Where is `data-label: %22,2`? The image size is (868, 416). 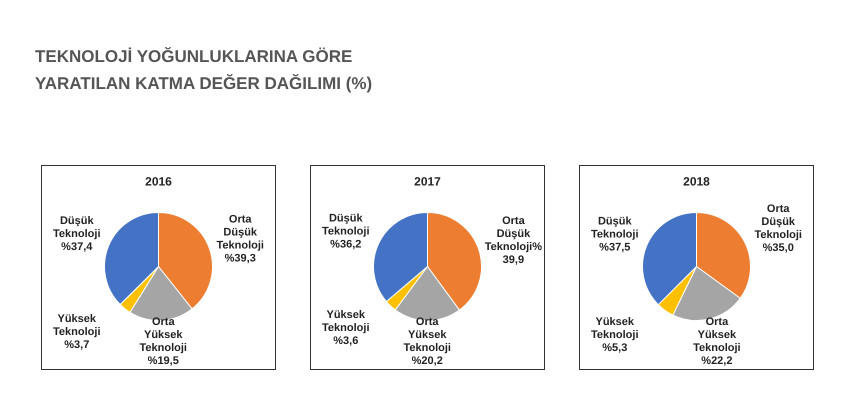 data-label: %22,2 is located at coordinates (716, 361).